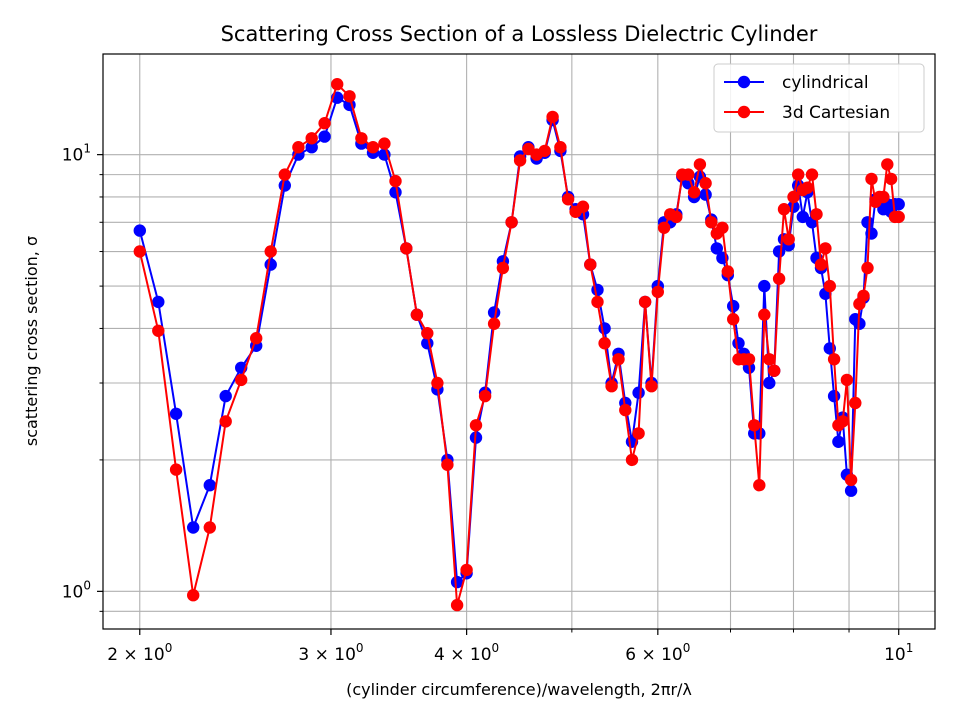  What do you see at coordinates (31, 341) in the screenshot?
I see `y-axis-label: scattering cross section, σ` at bounding box center [31, 341].